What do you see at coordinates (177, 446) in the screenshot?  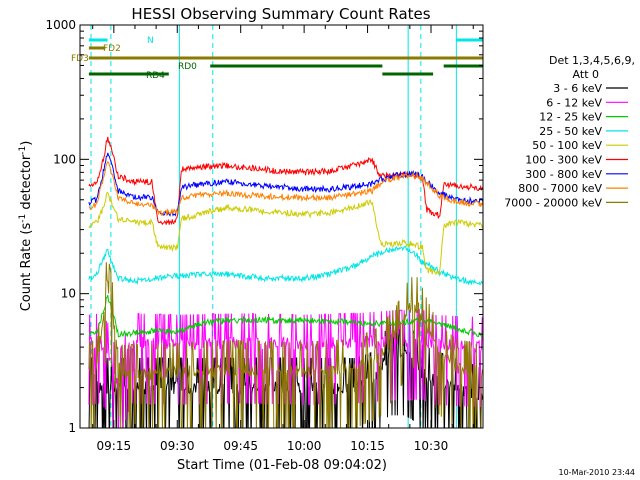 I see `x-tick-label: 09:30` at bounding box center [177, 446].